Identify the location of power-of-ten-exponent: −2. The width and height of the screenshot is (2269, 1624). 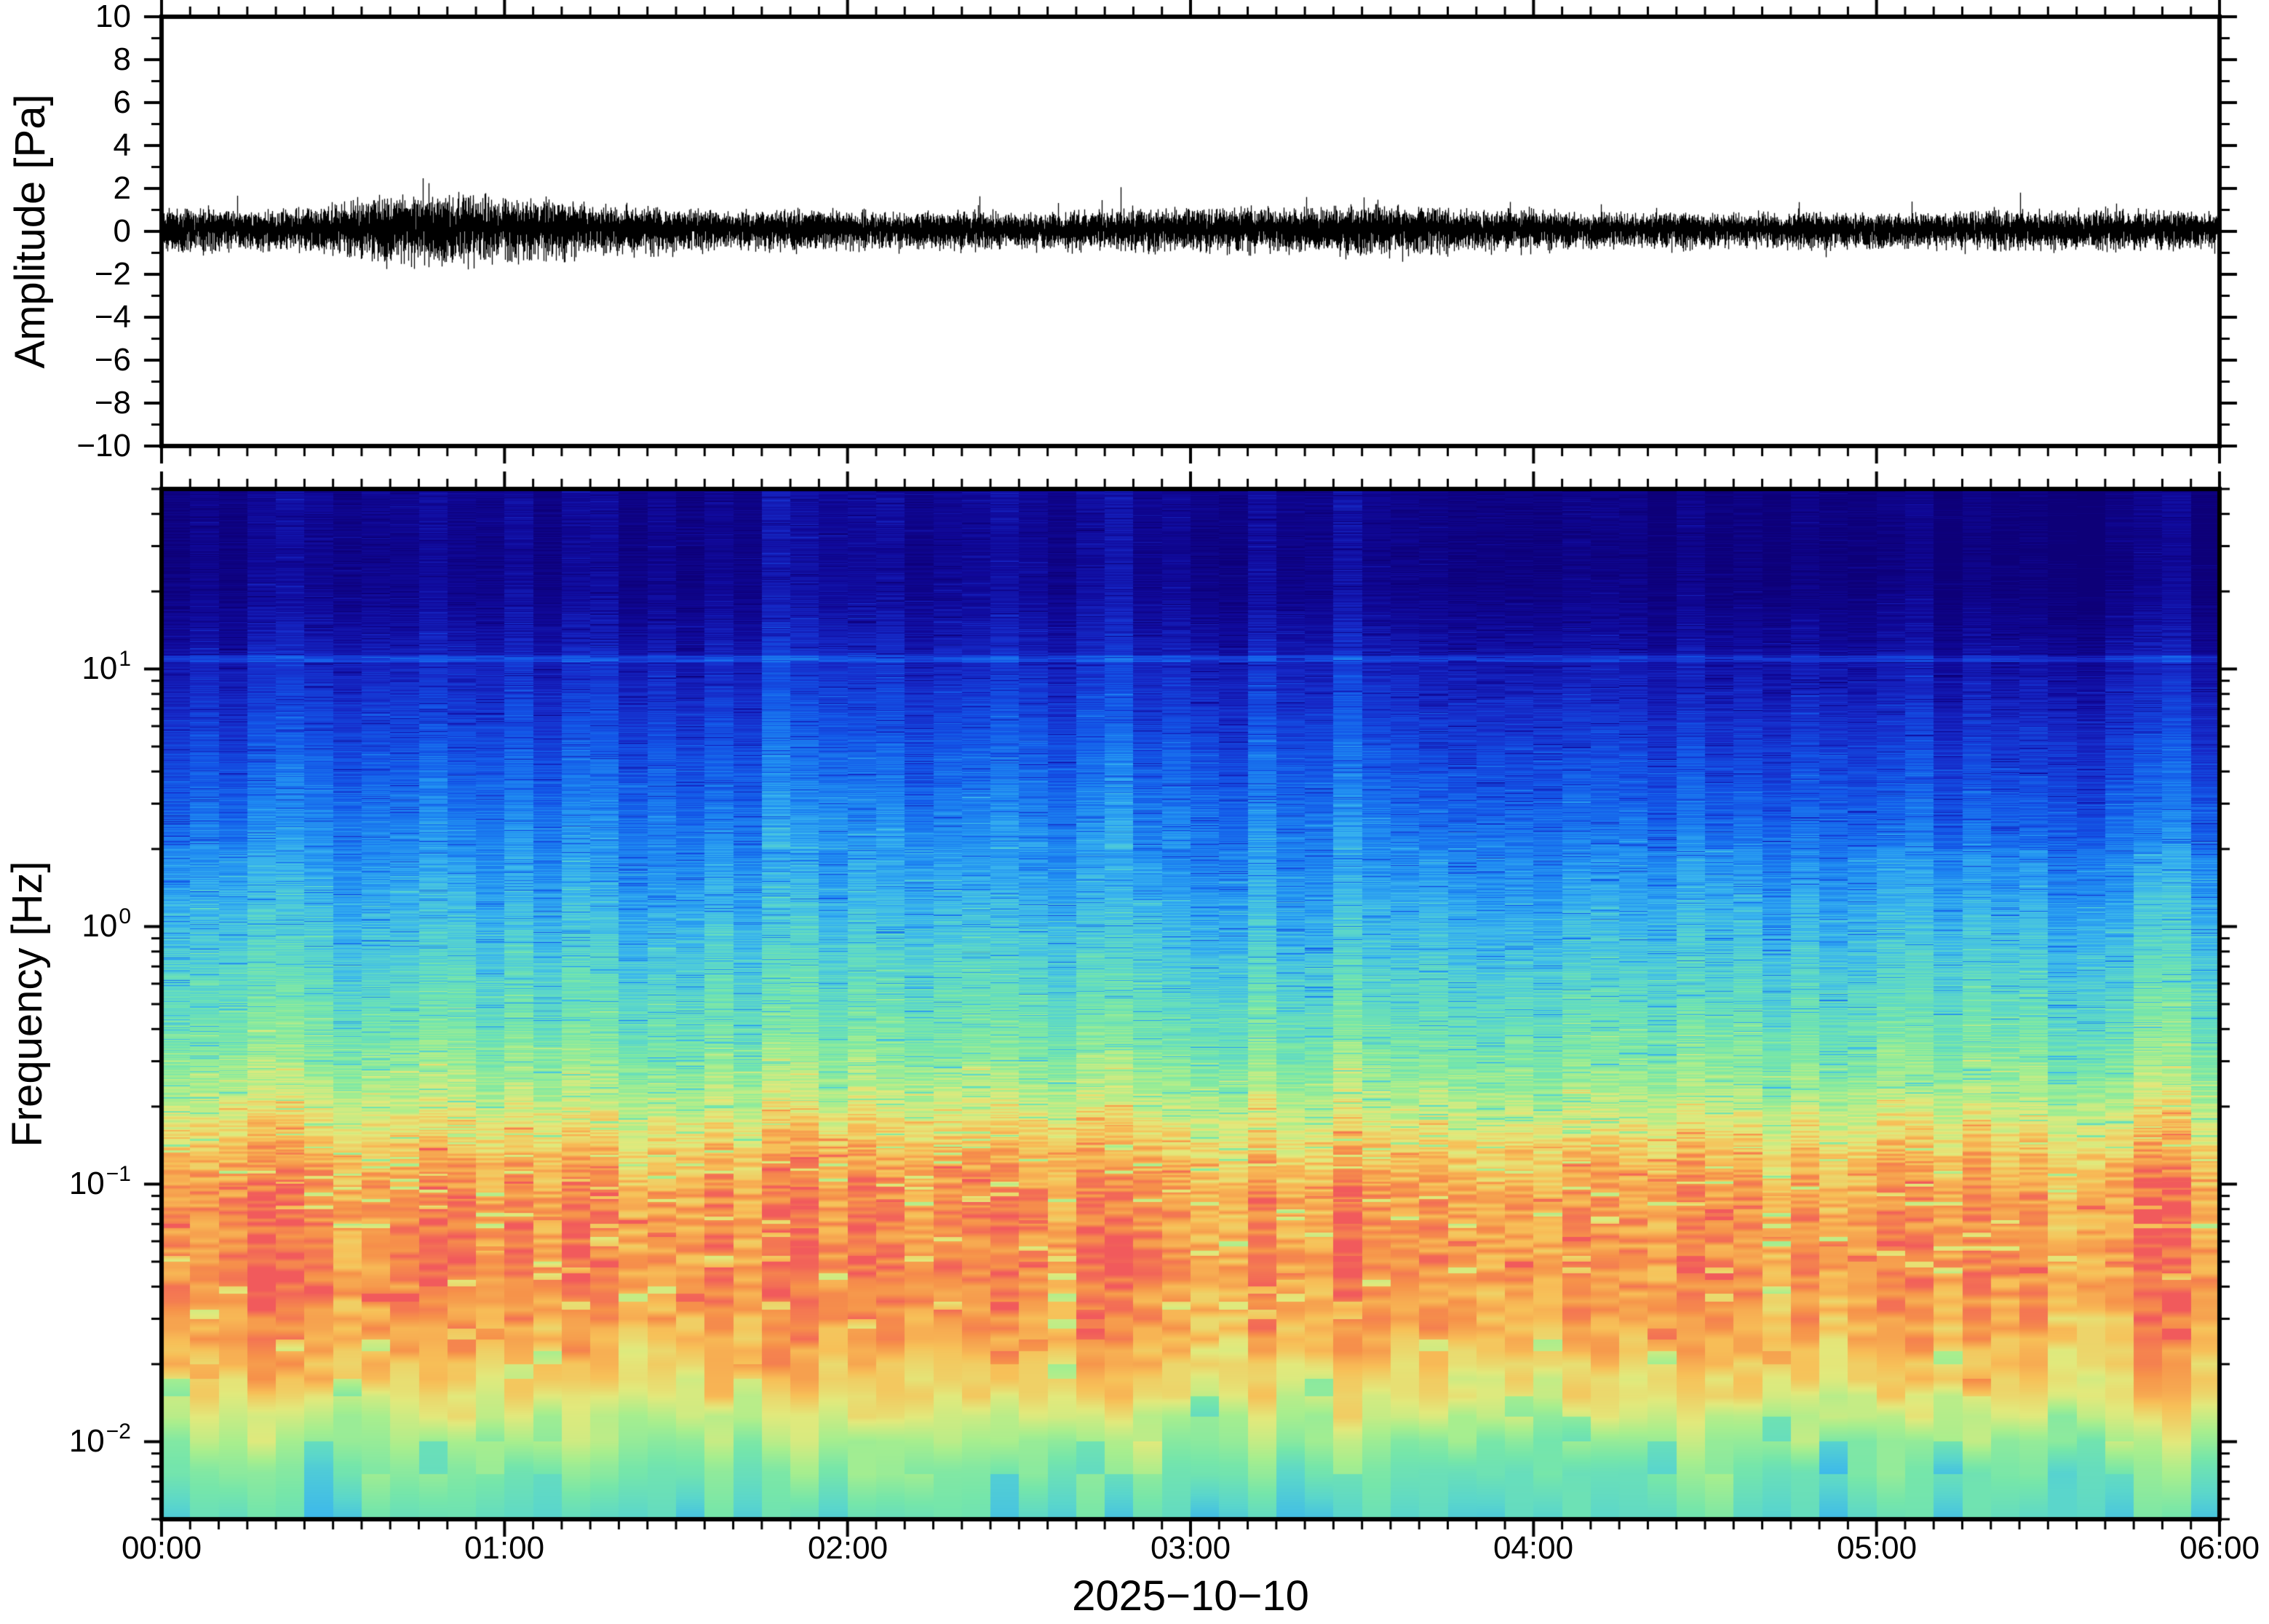
(119, 1432).